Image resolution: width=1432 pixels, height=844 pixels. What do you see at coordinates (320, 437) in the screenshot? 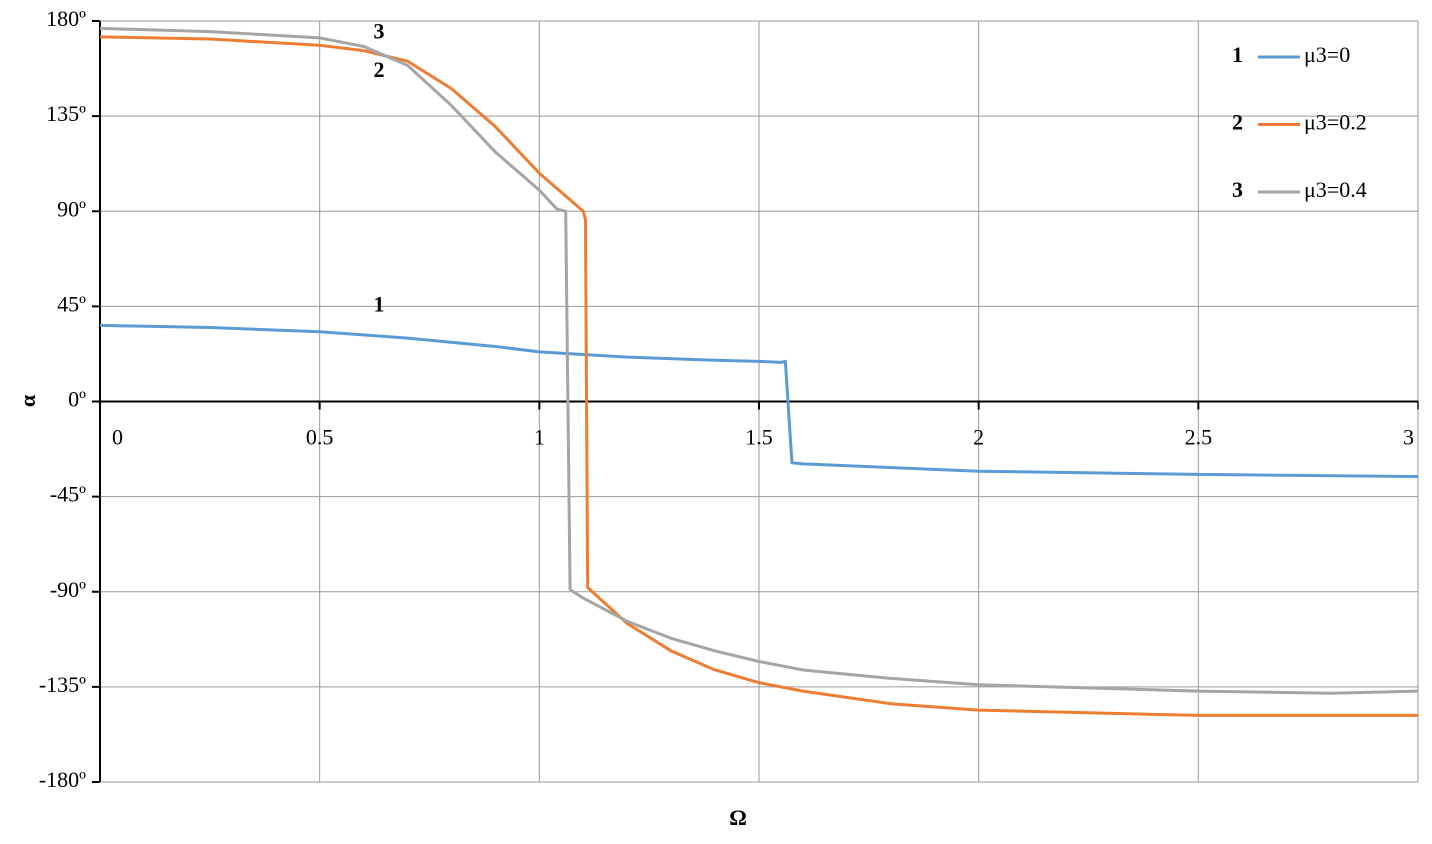
I see `x-tick-label: 0.5` at bounding box center [320, 437].